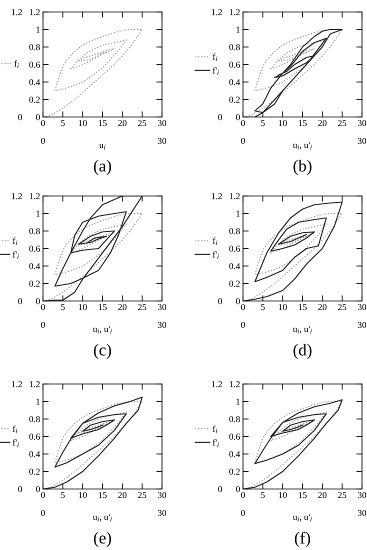 The width and height of the screenshot is (367, 550). I want to click on text: (c), so click(103, 351).